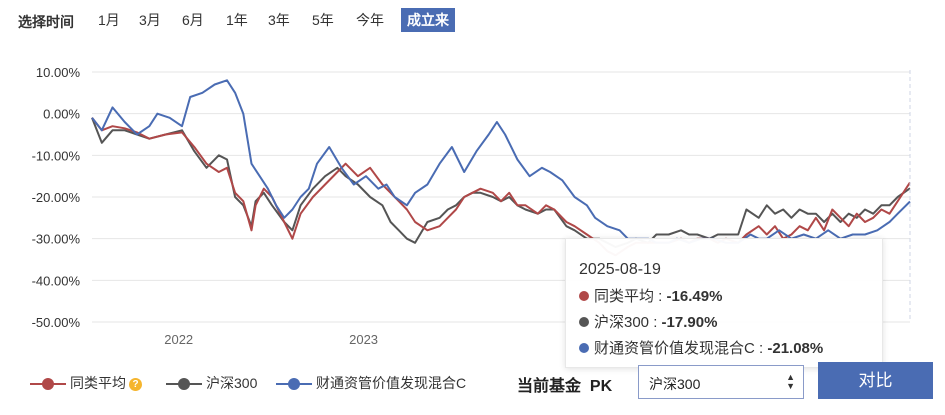 Image resolution: width=945 pixels, height=415 pixels. What do you see at coordinates (624, 296) in the screenshot?
I see `tooltip-series-name: 同类平均` at bounding box center [624, 296].